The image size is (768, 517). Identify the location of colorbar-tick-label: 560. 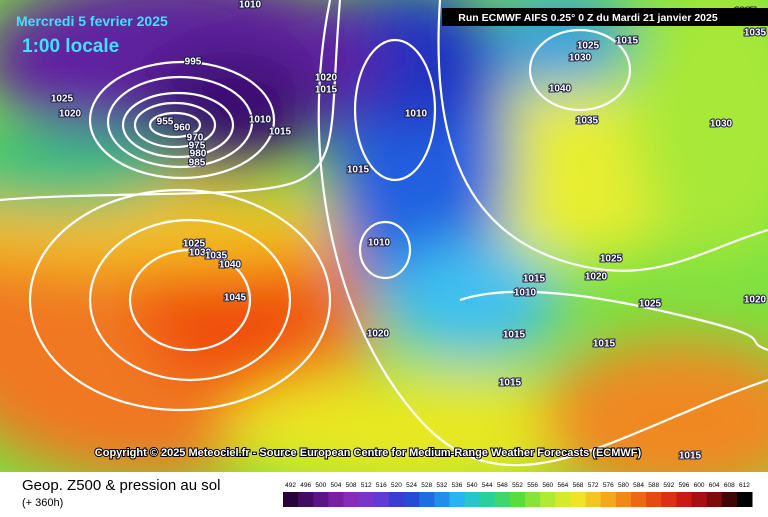
(547, 485).